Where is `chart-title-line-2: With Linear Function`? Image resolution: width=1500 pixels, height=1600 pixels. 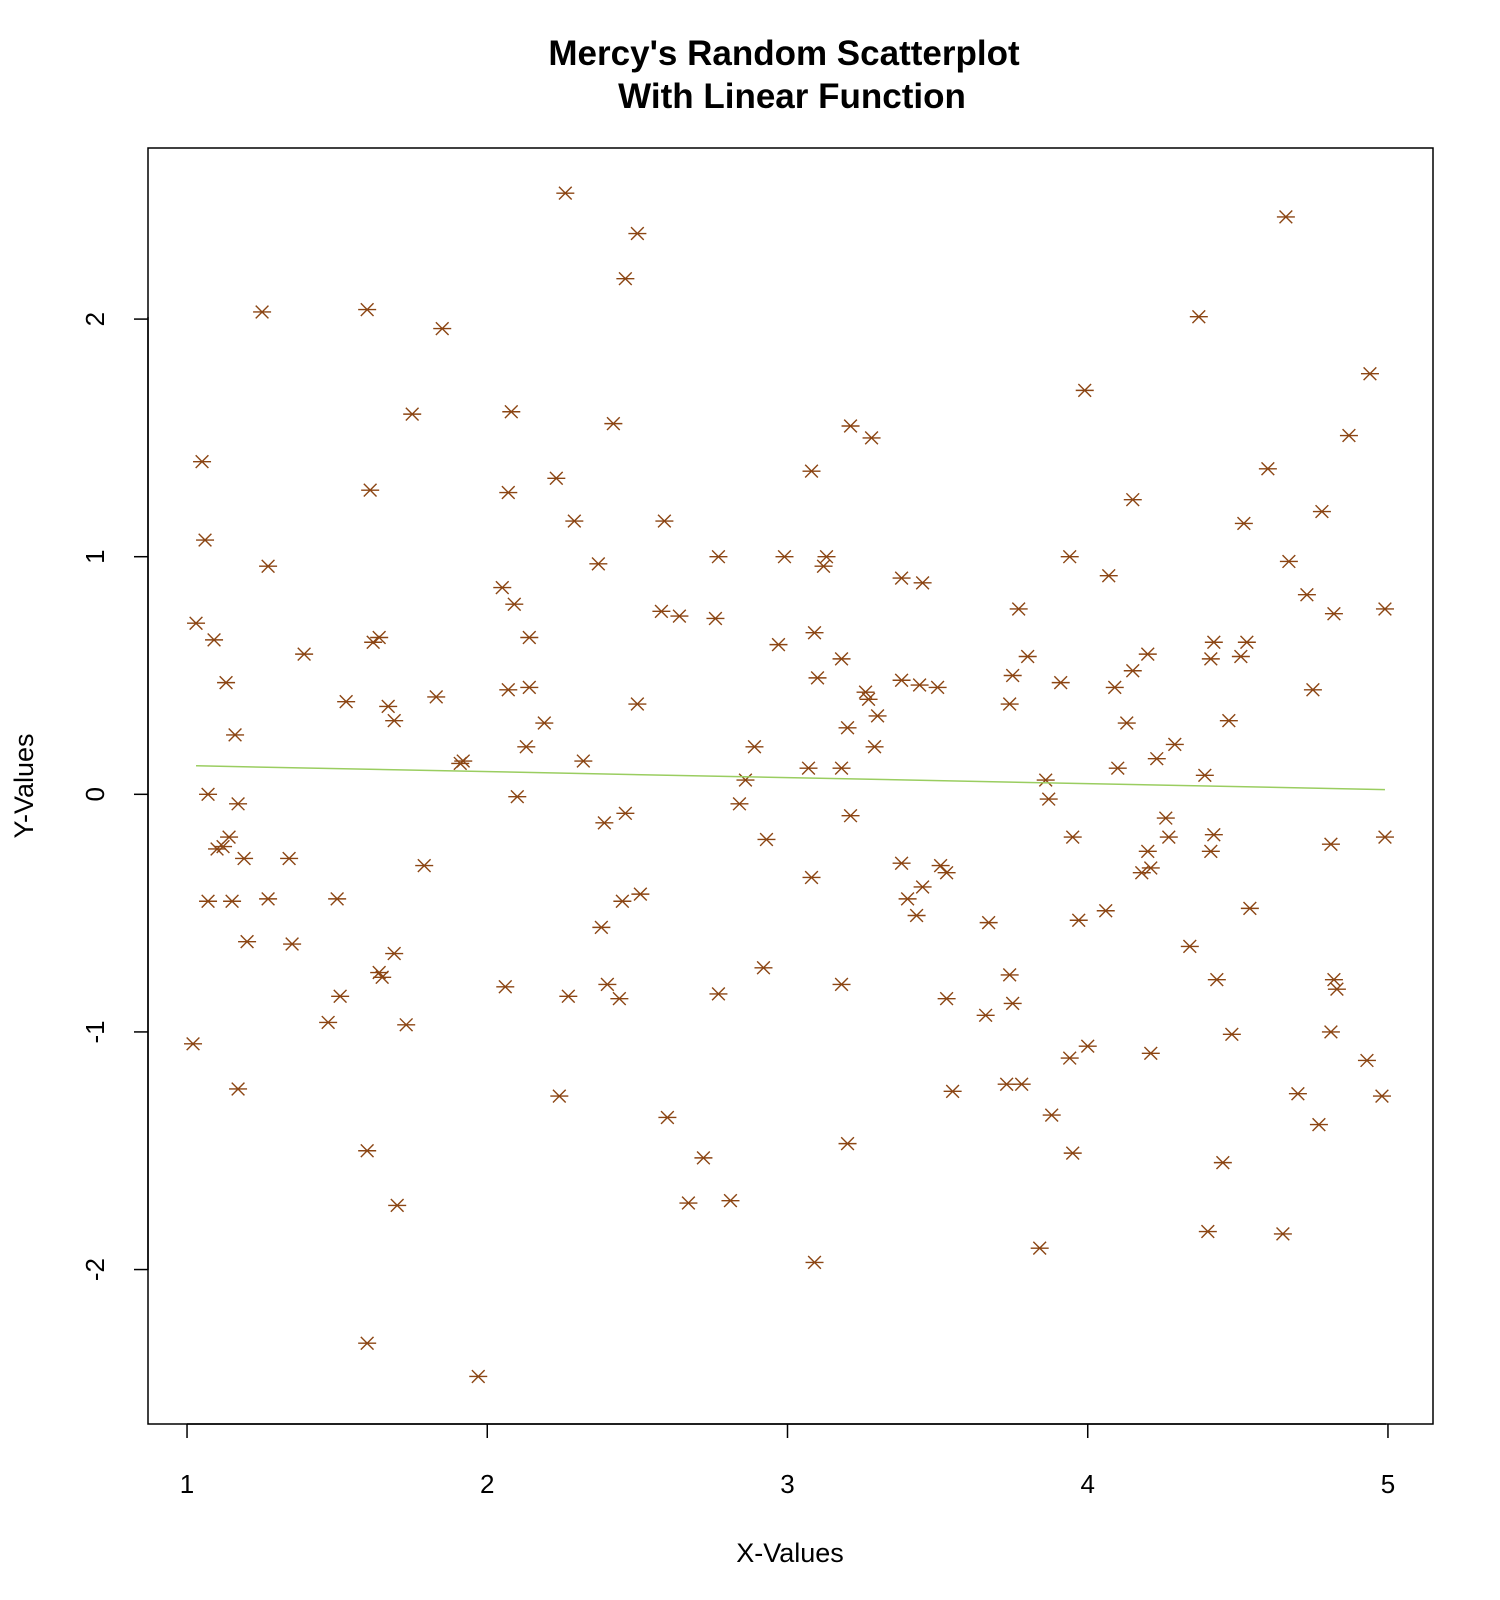
chart-title-line-2: With Linear Function is located at coordinates (792, 96).